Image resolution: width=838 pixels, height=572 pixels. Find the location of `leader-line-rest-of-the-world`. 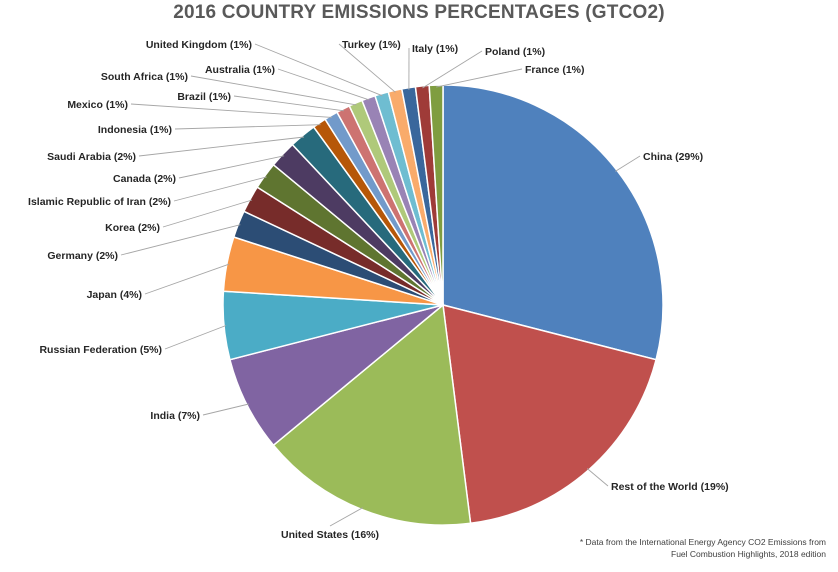

leader-line-rest-of-the-world is located at coordinates (597, 477).